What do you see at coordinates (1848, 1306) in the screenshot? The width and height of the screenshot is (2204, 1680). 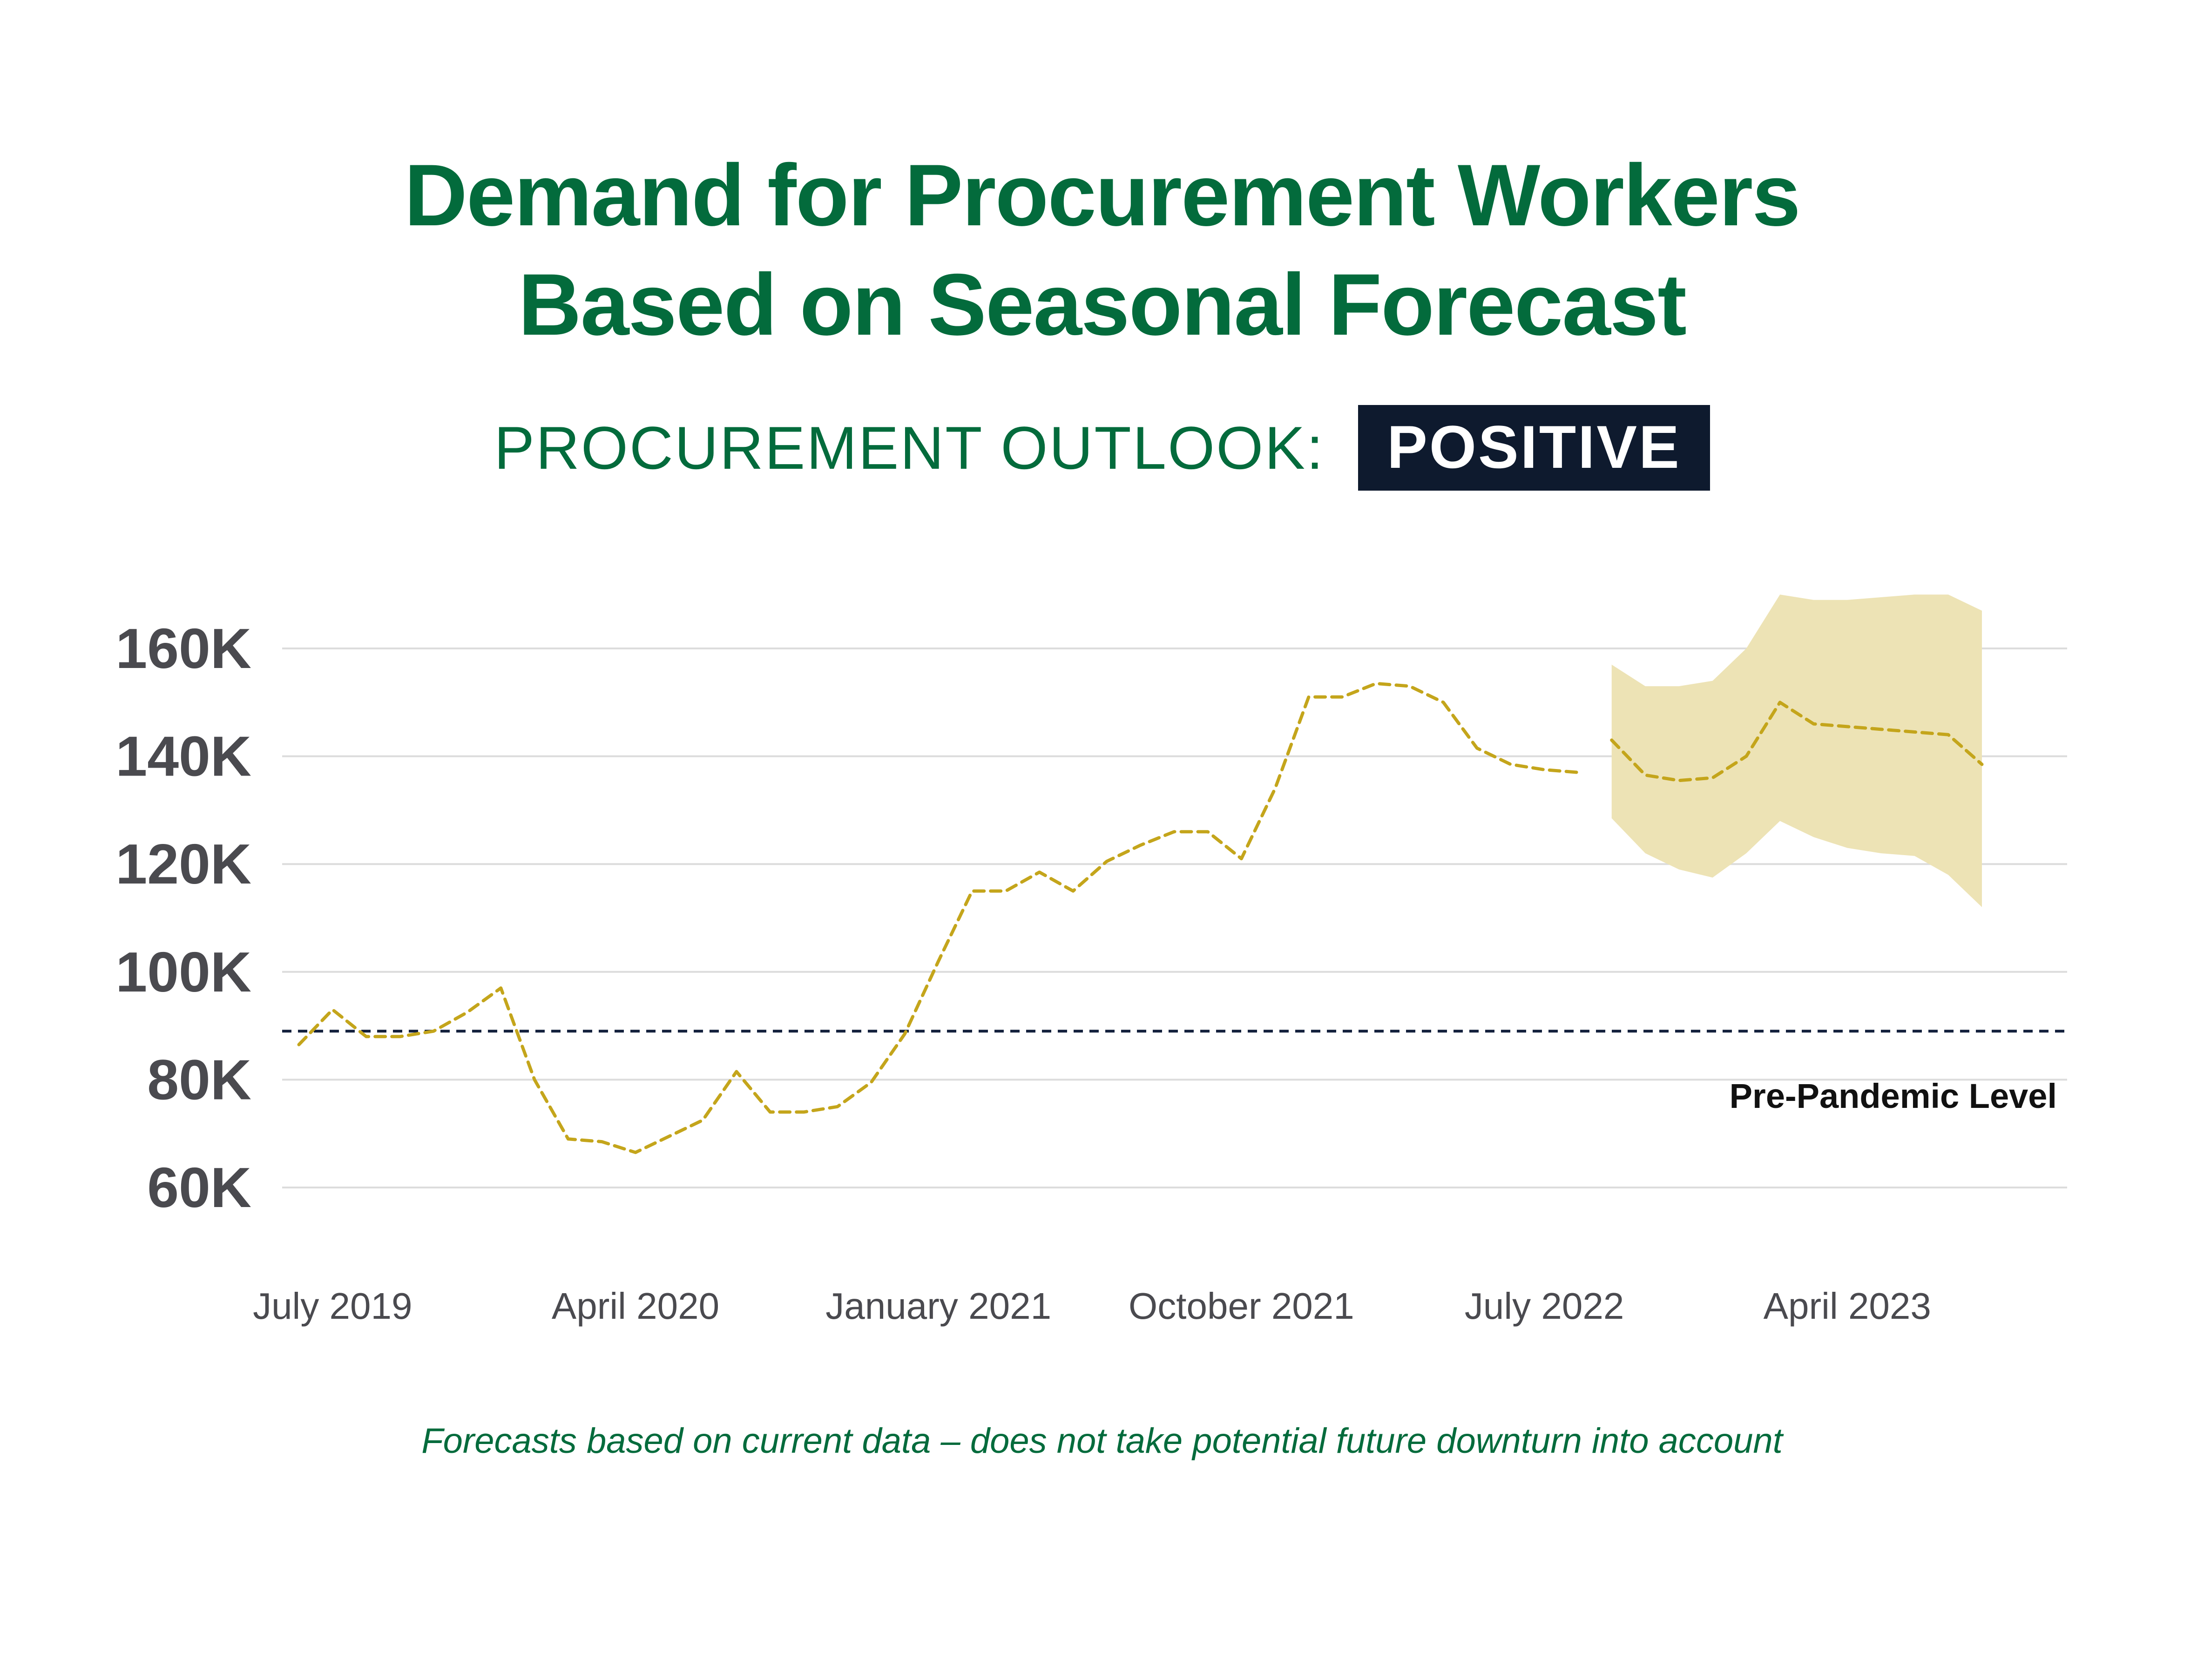 I see `x-tick-label: April 2023` at bounding box center [1848, 1306].